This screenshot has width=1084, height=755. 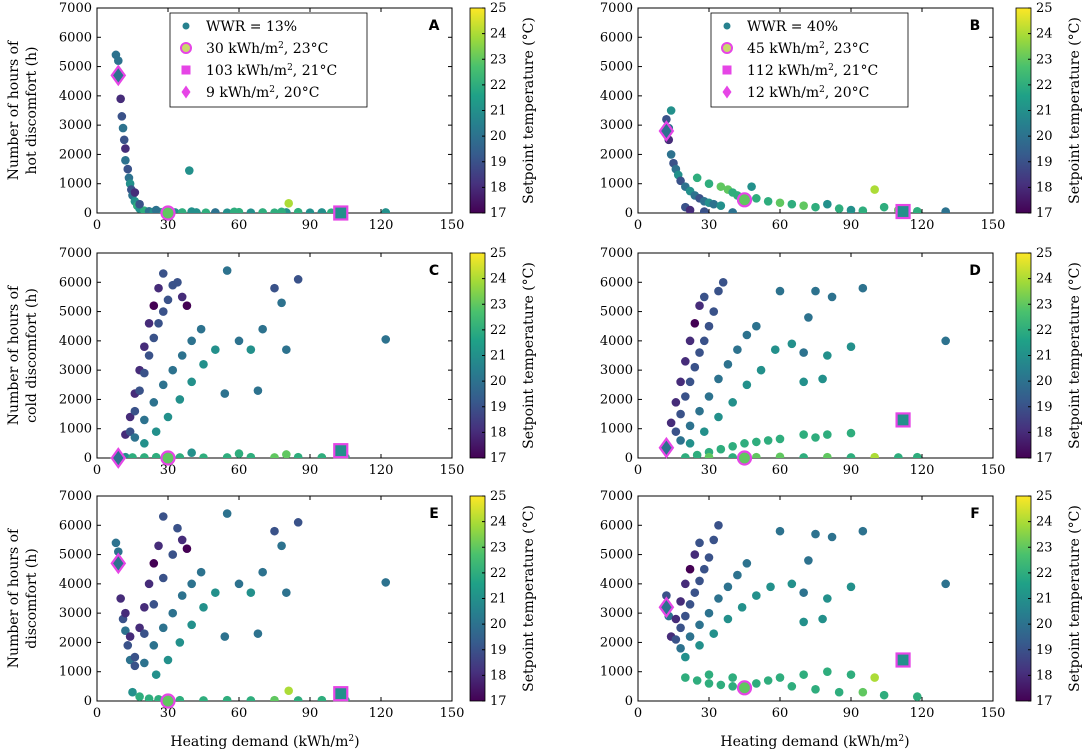 What do you see at coordinates (975, 514) in the screenshot?
I see `panel-label: F` at bounding box center [975, 514].